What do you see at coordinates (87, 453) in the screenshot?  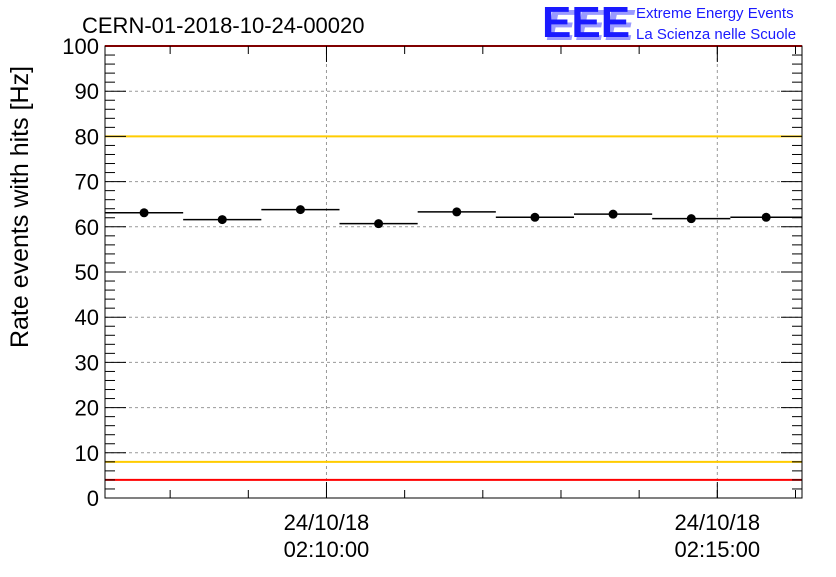 I see `y-tick-label: 10` at bounding box center [87, 453].